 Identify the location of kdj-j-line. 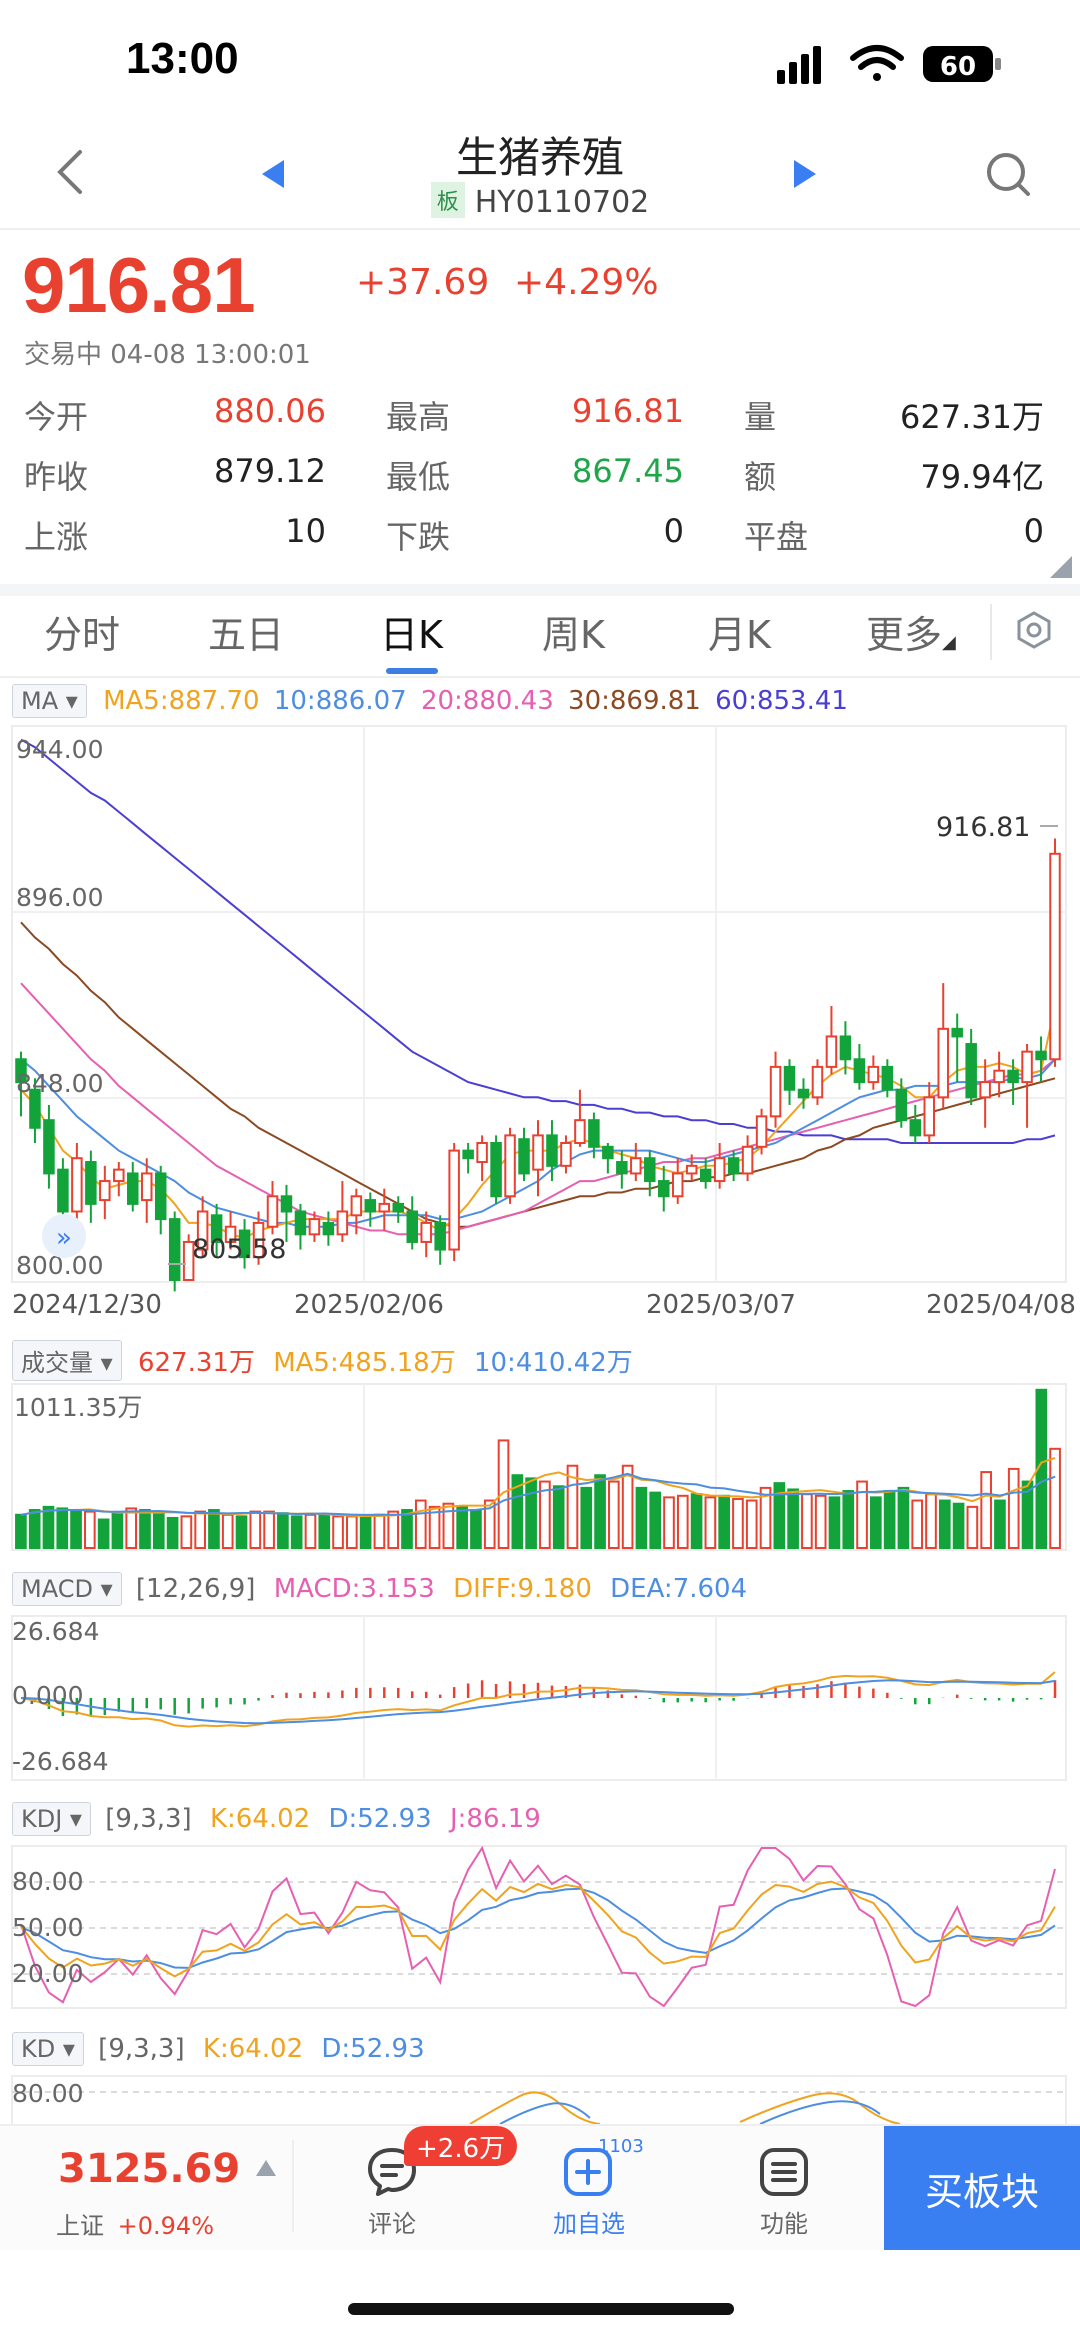
(538, 1926).